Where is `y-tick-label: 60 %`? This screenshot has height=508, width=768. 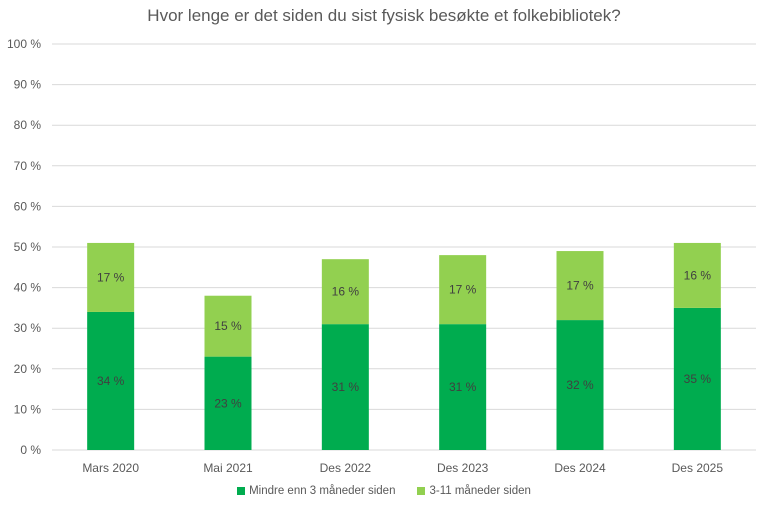 y-tick-label: 60 % is located at coordinates (28, 206).